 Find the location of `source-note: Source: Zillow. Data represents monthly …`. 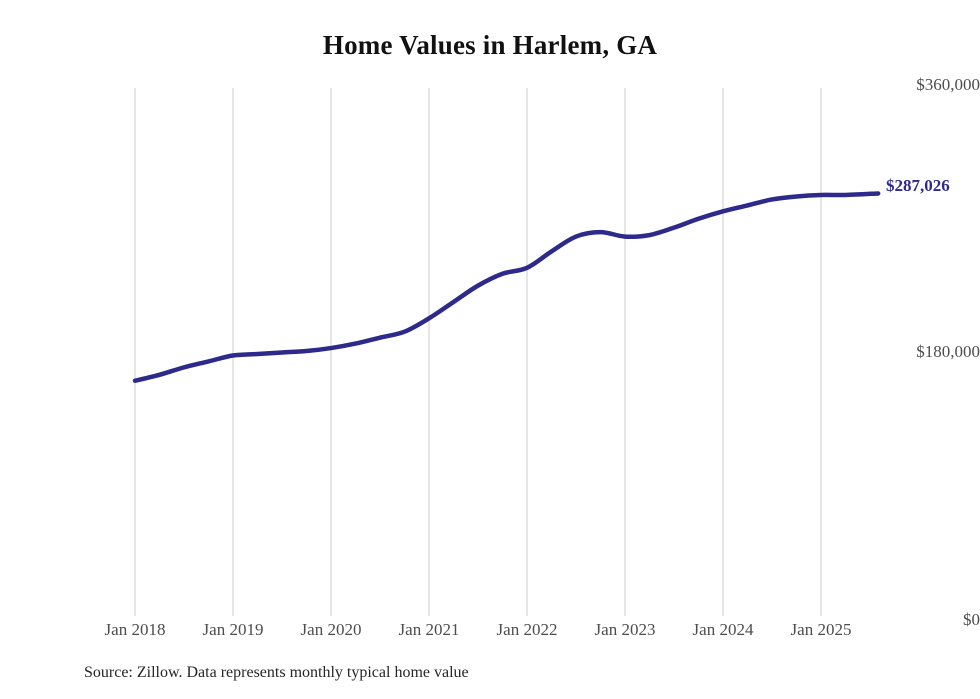

source-note: Source: Zillow. Data represents monthly … is located at coordinates (276, 672).